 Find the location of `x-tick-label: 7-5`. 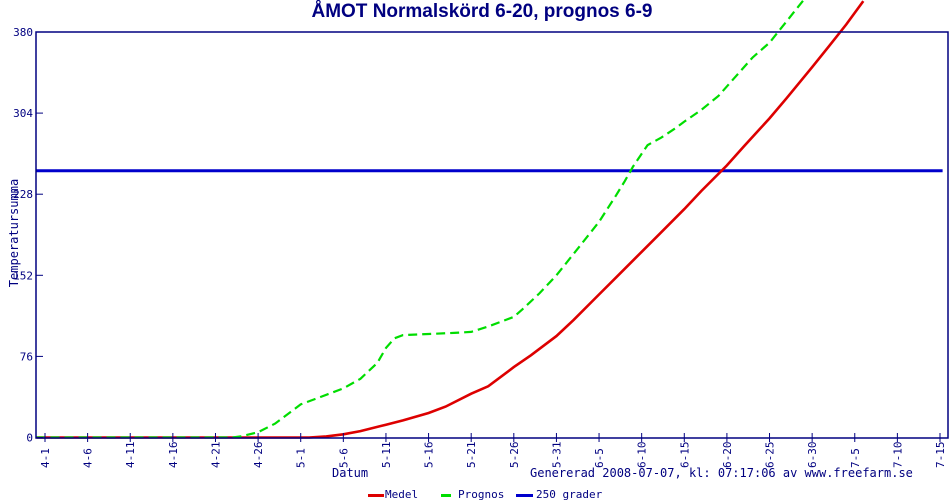

x-tick-label: 7-5 is located at coordinates (855, 458).